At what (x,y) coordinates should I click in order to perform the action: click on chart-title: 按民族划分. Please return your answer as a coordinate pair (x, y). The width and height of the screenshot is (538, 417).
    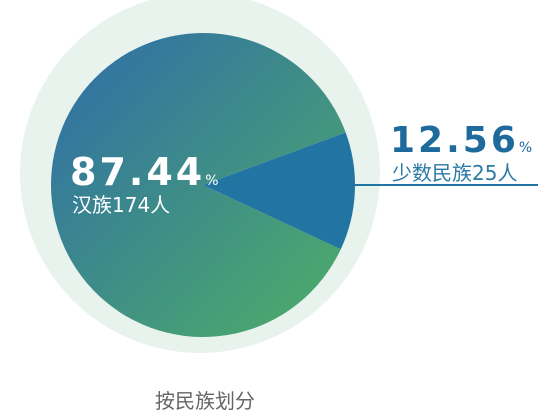
    Looking at the image, I should click on (205, 401).